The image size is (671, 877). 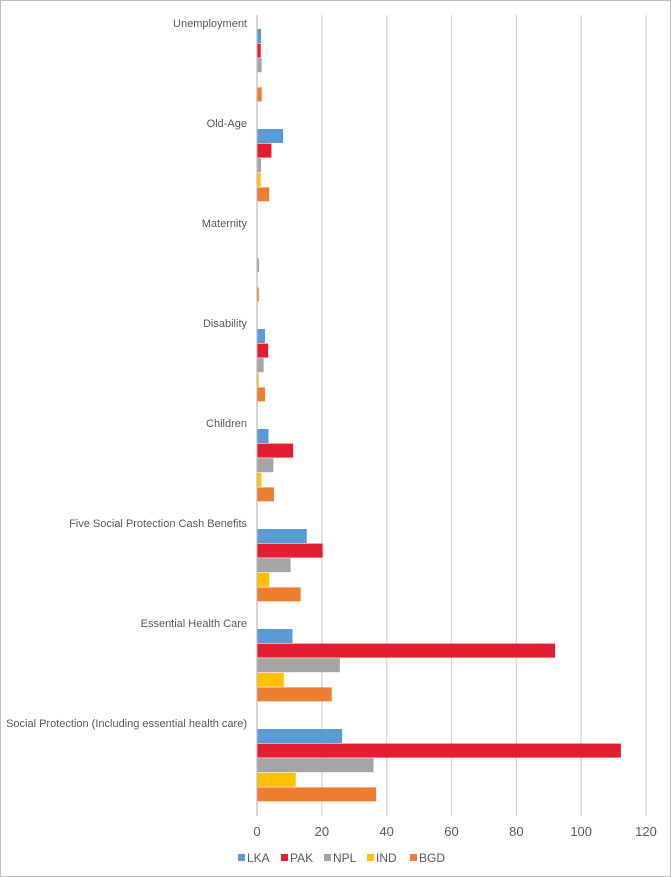 What do you see at coordinates (301, 858) in the screenshot?
I see `legend-label-pak: PAK` at bounding box center [301, 858].